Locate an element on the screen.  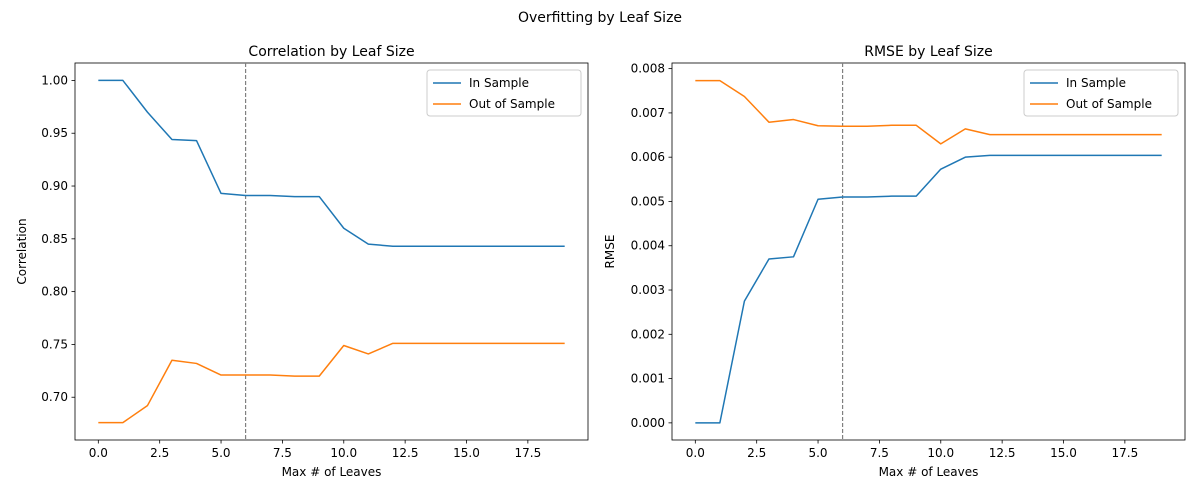
correlation-legend-label-out-of-sample: Out of Sample is located at coordinates (512, 104).